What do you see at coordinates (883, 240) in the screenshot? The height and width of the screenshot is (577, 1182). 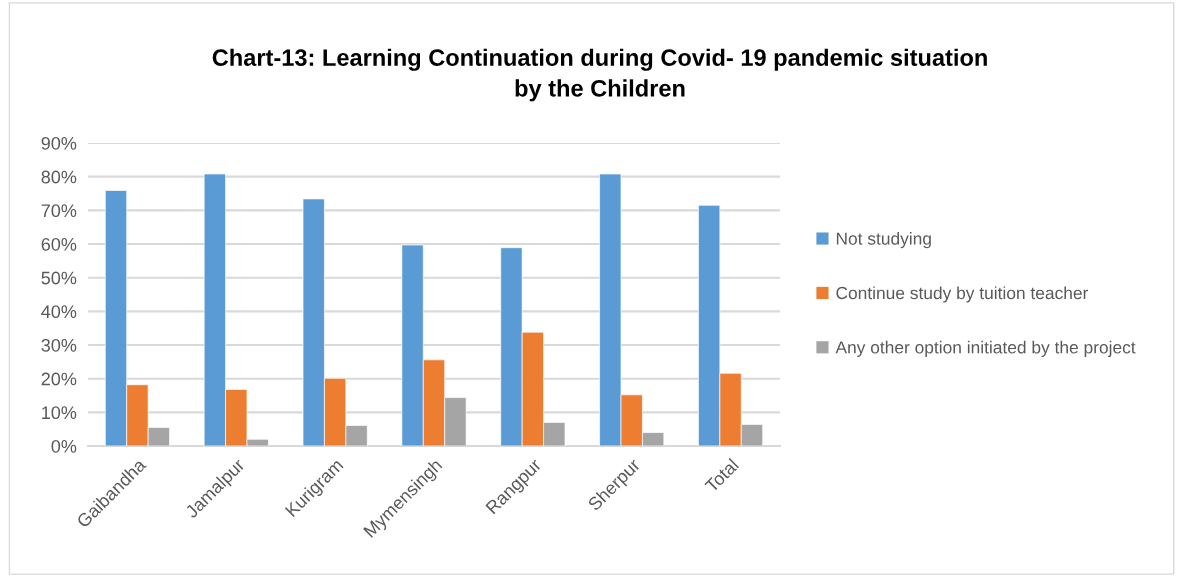 I see `legend-label: Not studying` at bounding box center [883, 240].